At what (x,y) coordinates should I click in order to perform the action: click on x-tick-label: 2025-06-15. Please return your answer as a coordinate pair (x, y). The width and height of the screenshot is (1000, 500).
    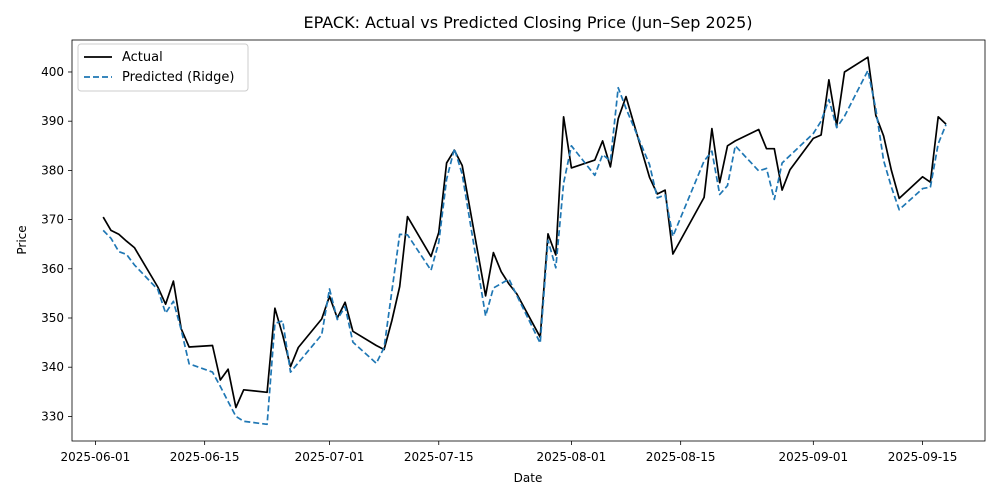
    Looking at the image, I should click on (205, 457).